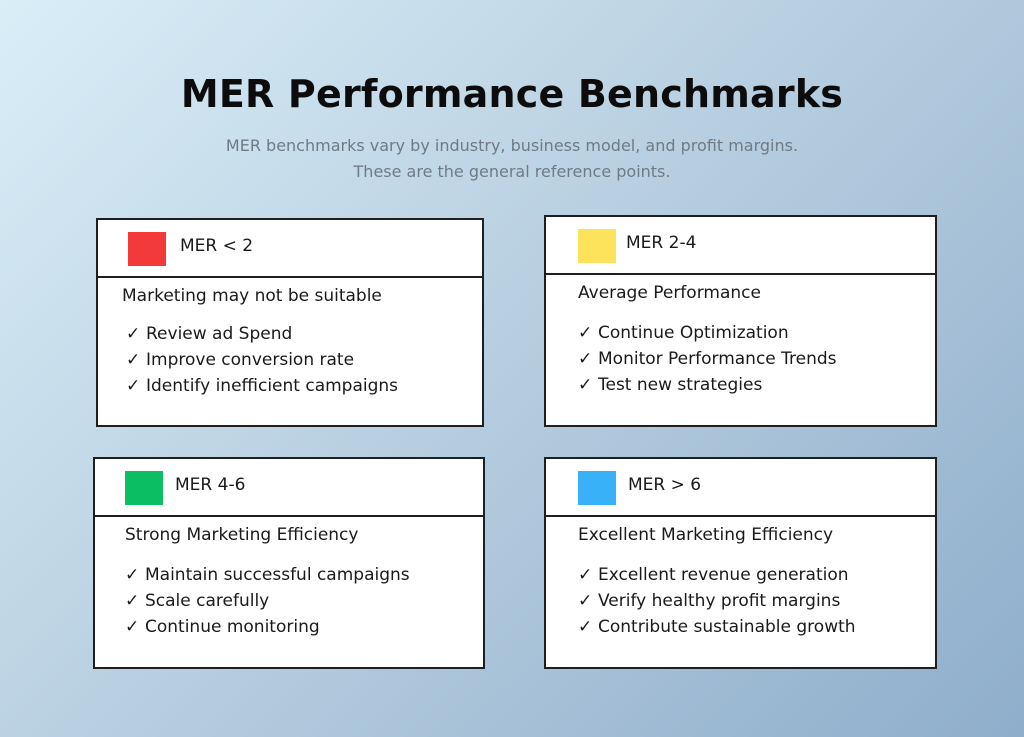  Describe the element at coordinates (706, 535) in the screenshot. I see `card-heading: Excellent Marketing Efficiency` at that location.